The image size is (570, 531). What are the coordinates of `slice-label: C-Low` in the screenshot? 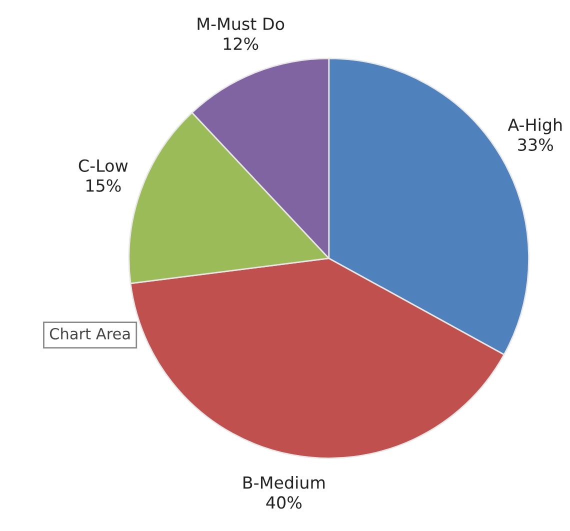 It's located at (103, 165).